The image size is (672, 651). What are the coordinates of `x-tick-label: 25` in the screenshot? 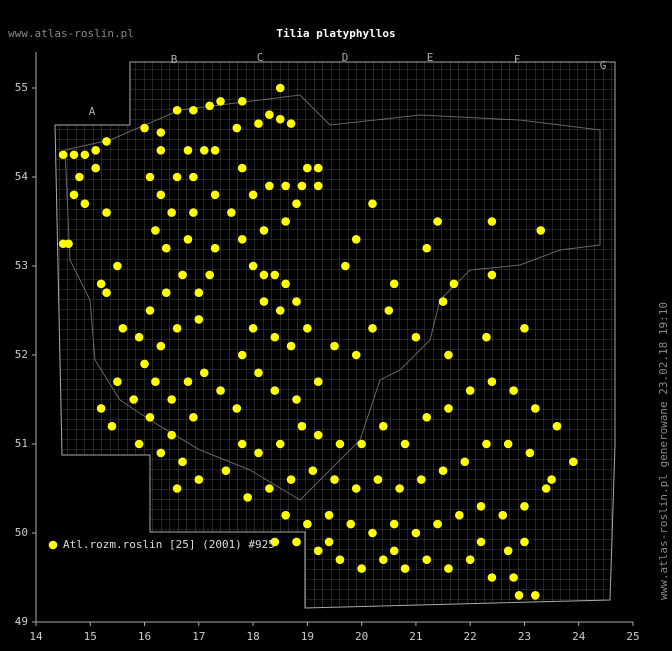 It's located at (632, 636).